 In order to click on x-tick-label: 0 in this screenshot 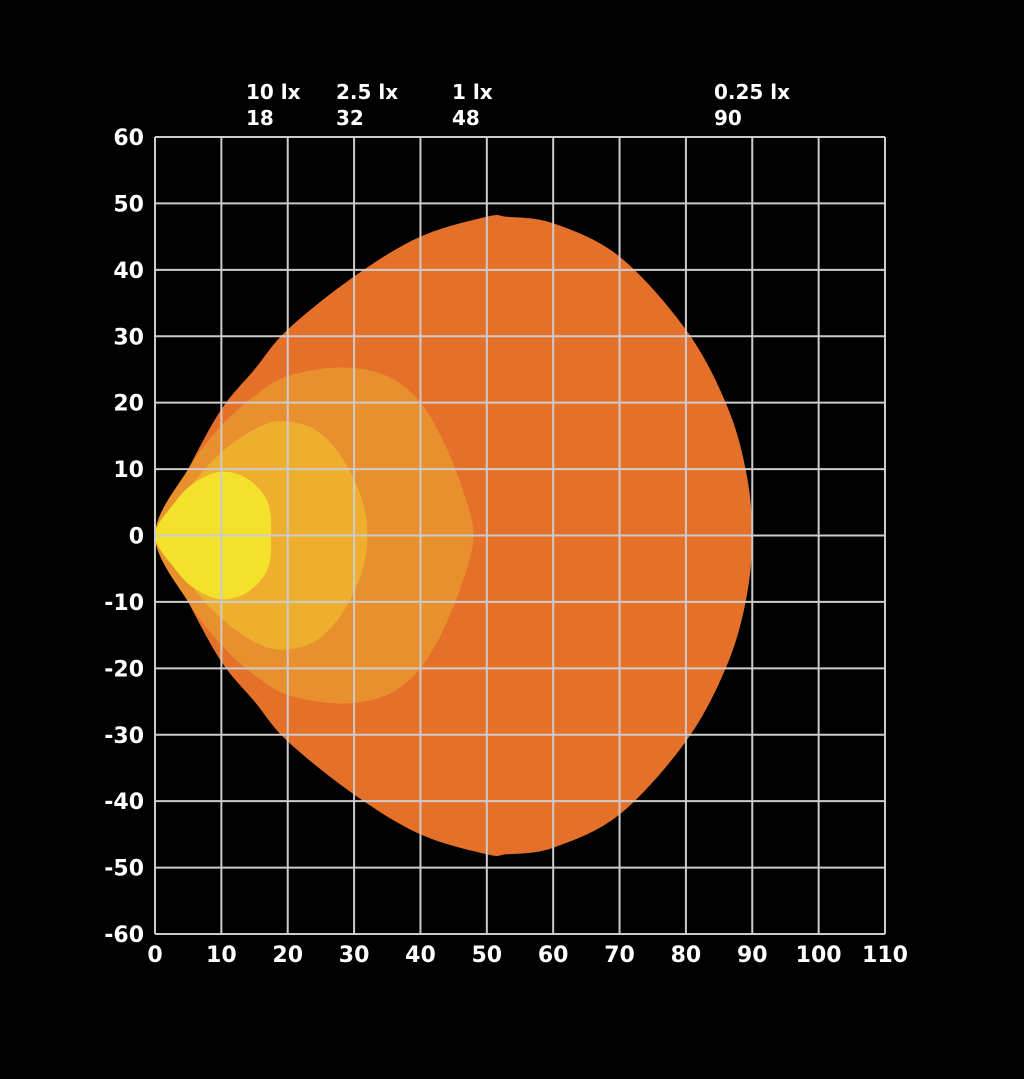, I will do `click(154, 955)`.